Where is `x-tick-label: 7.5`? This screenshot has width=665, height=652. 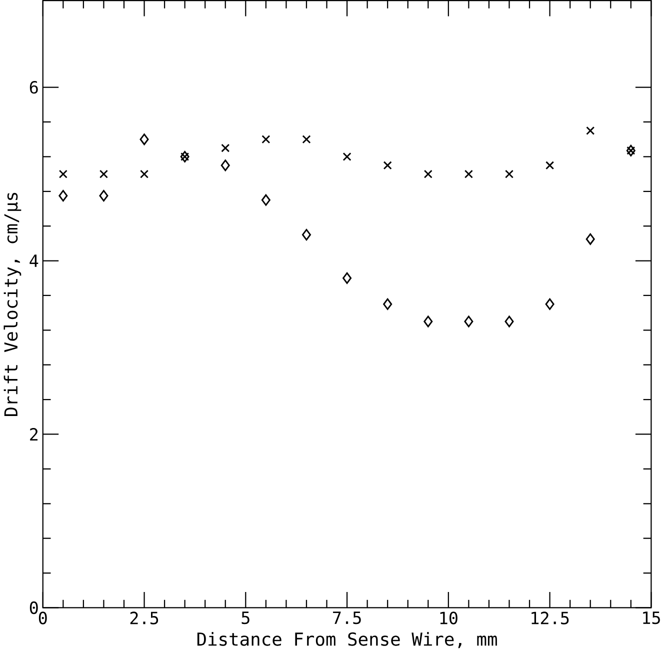
x-tick-label: 7.5 is located at coordinates (347, 618).